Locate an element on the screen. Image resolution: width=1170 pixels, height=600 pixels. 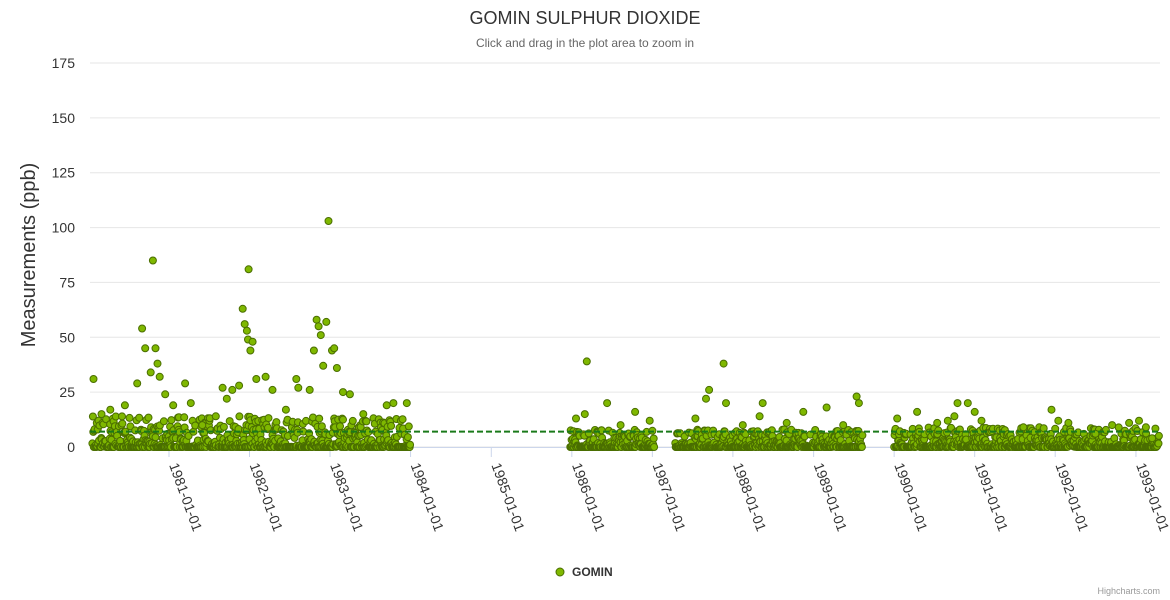
legend-label: GOMIN is located at coordinates (592, 572).